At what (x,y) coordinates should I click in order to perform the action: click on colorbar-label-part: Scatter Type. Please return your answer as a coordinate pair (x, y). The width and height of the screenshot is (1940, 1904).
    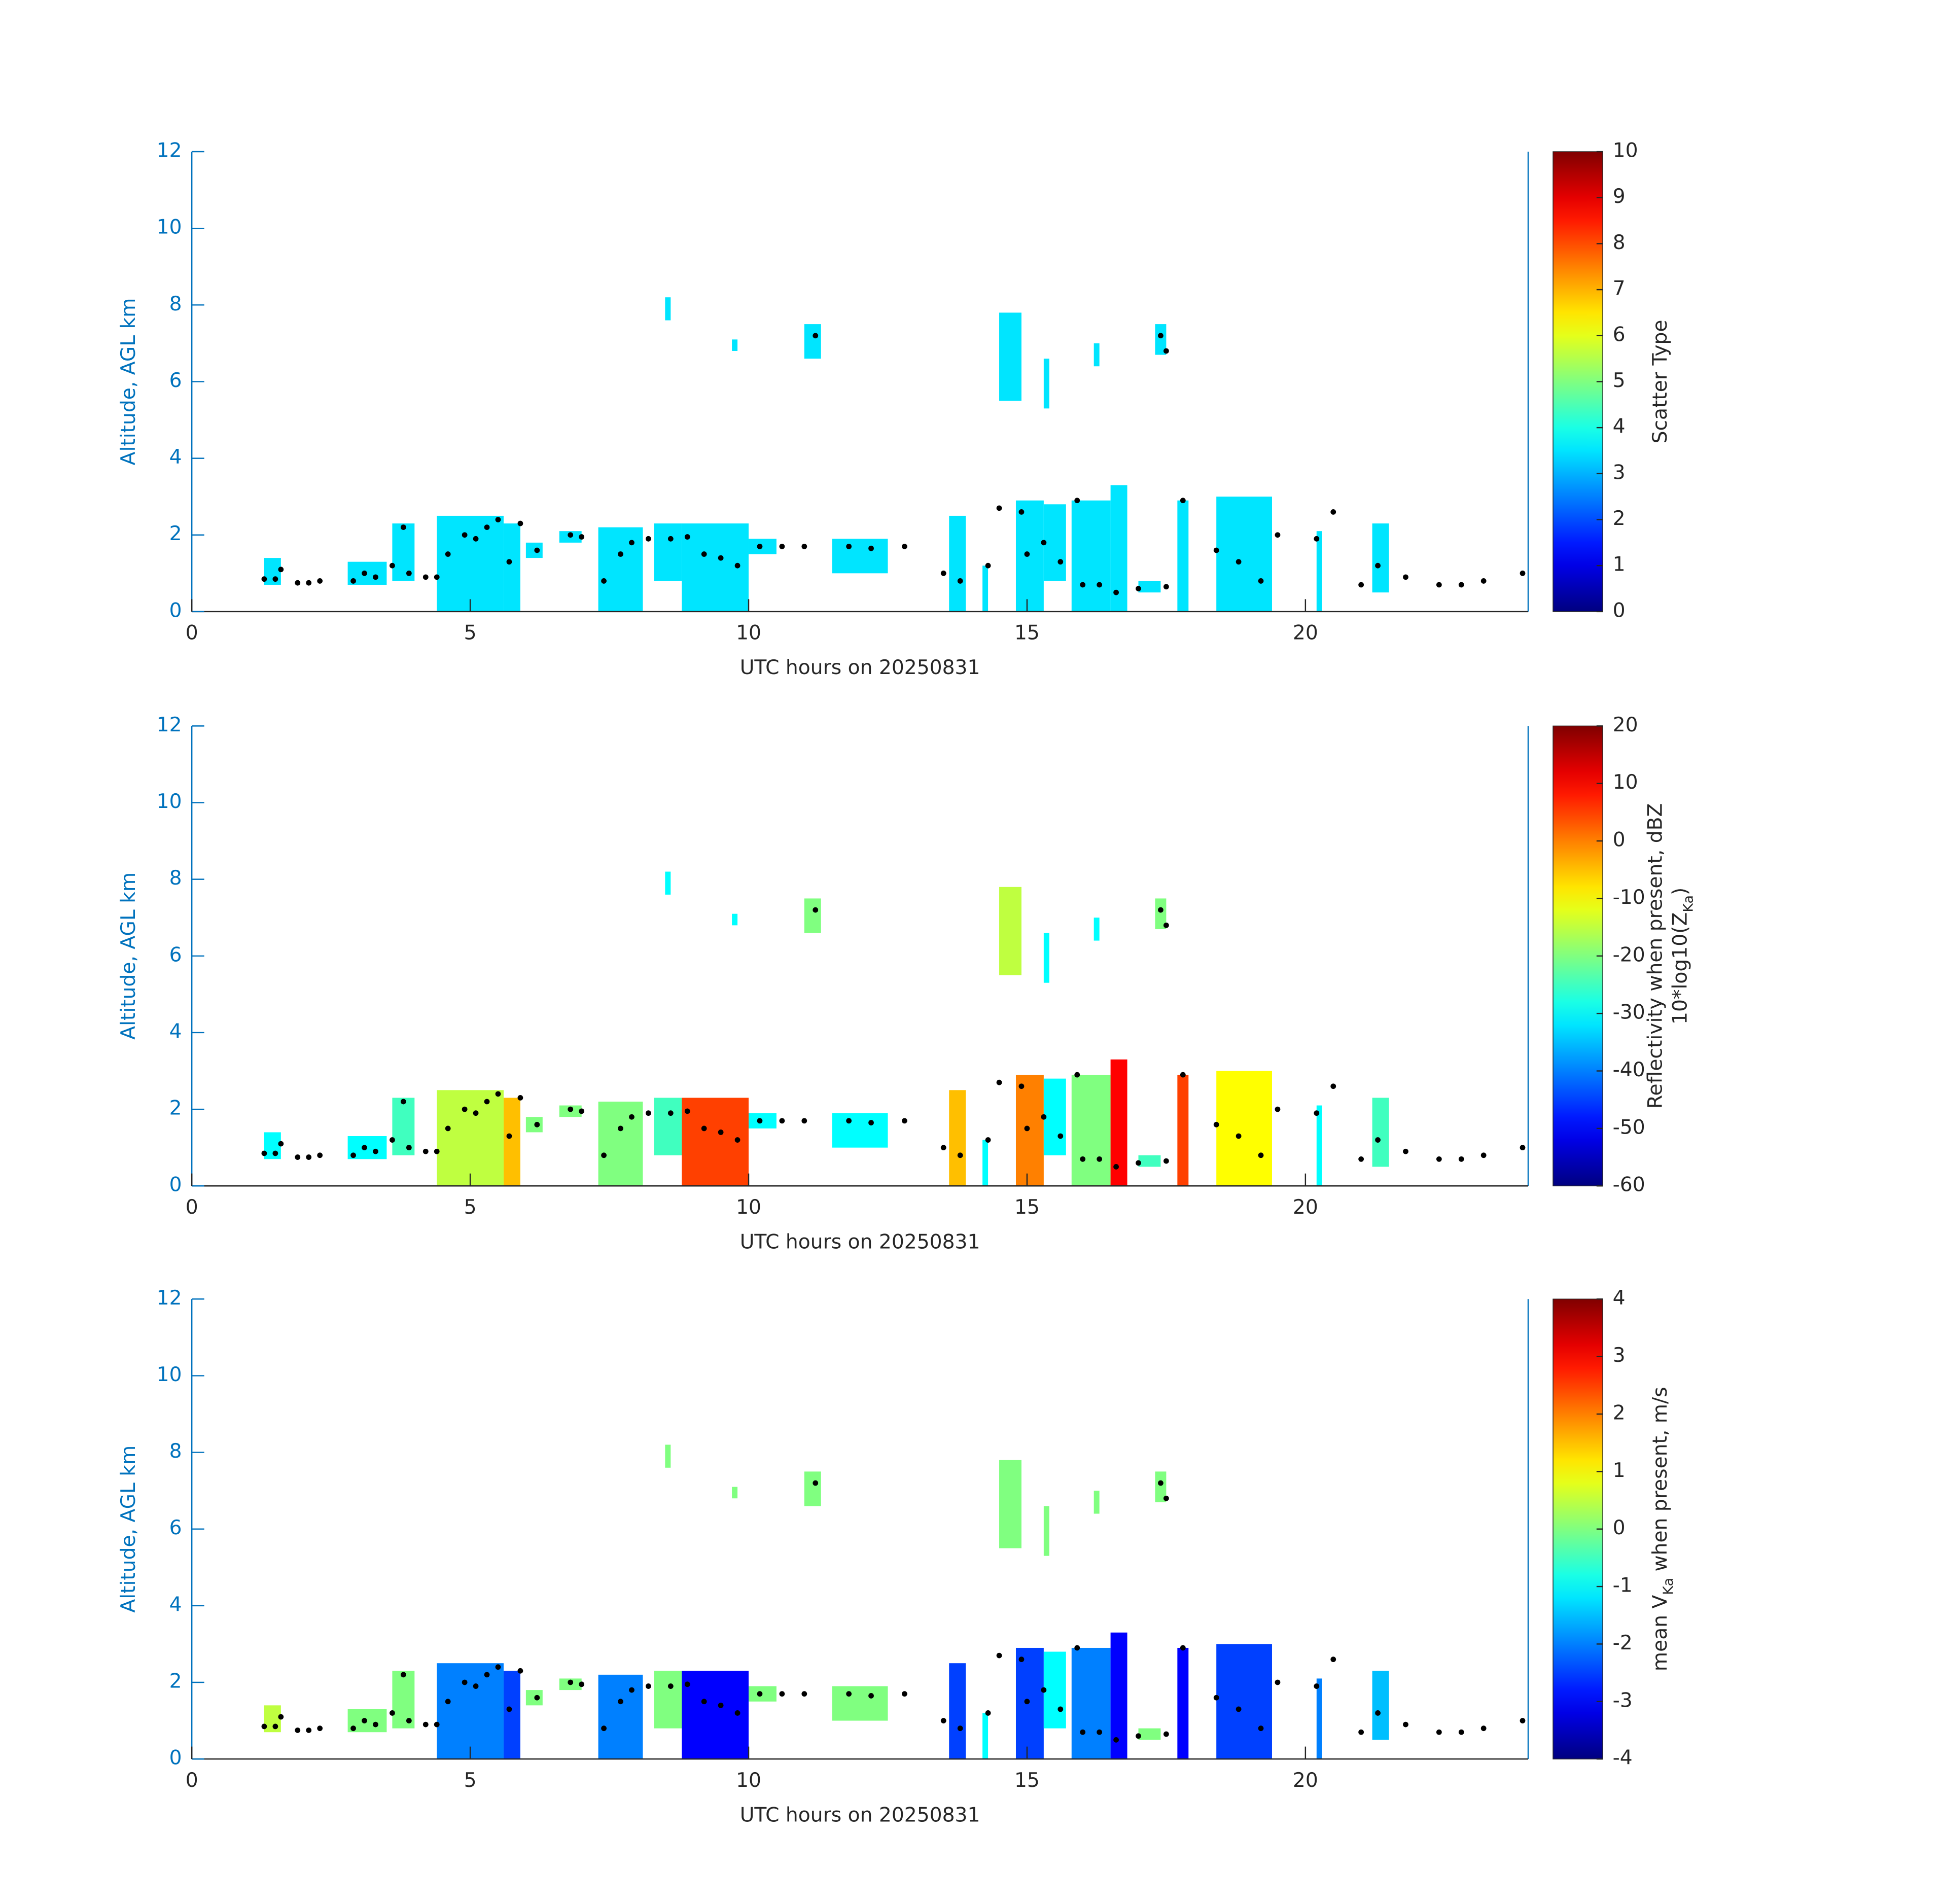
    Looking at the image, I should click on (1660, 381).